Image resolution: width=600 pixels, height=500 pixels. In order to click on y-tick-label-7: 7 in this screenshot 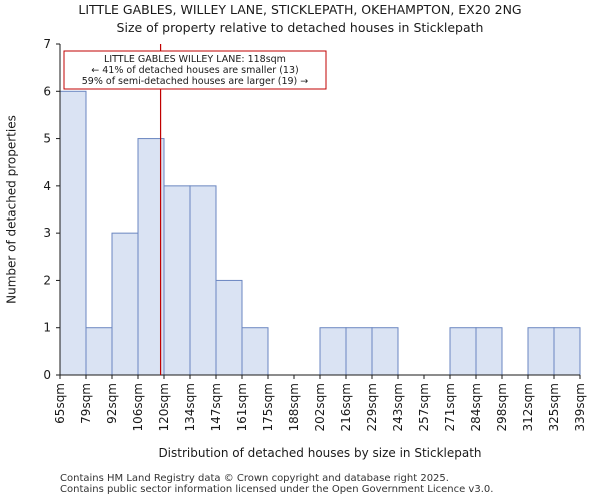, I will do `click(47, 44)`.